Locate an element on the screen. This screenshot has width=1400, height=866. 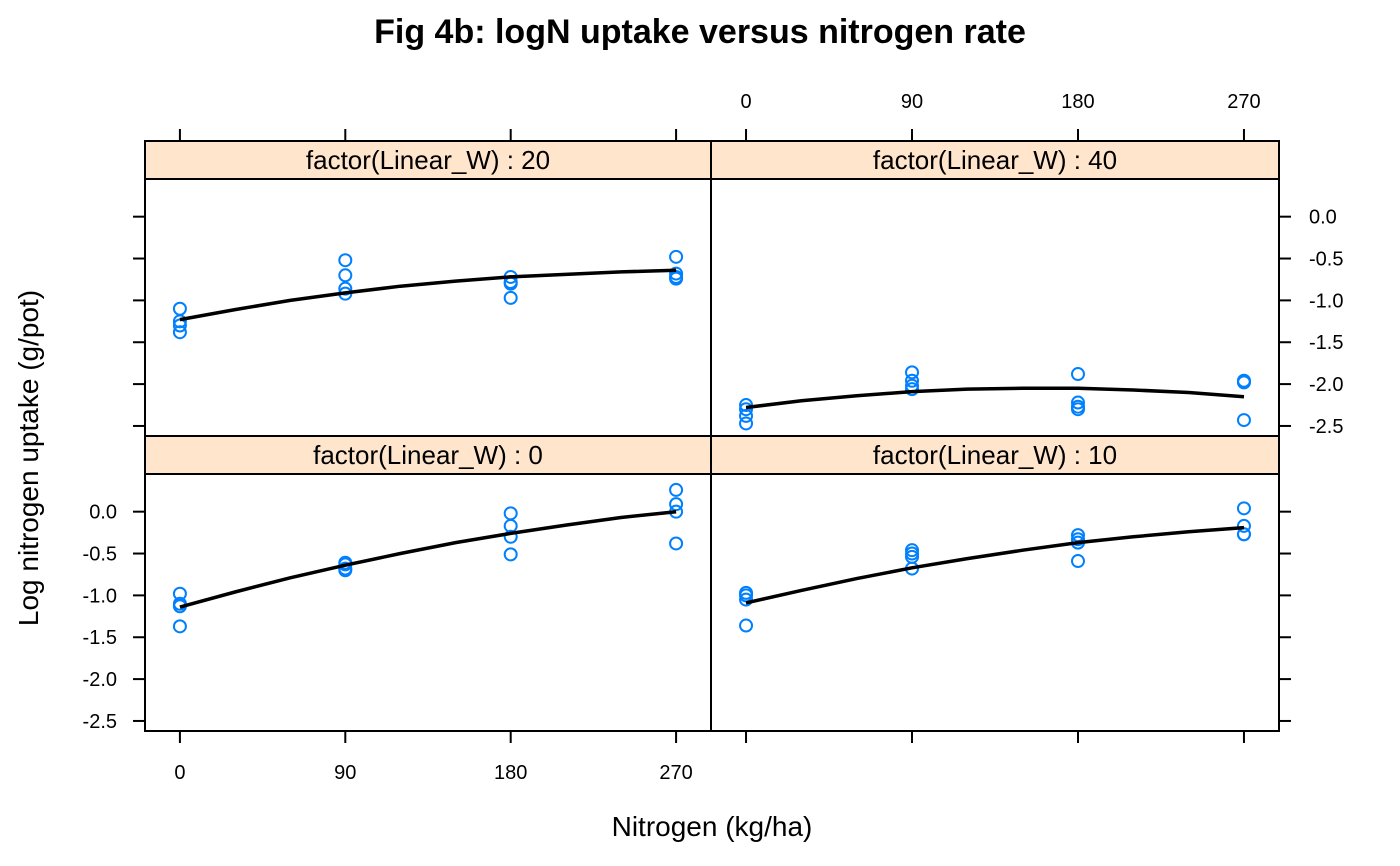
strip-label: factor(Linear_W) : 40 is located at coordinates (995, 160).